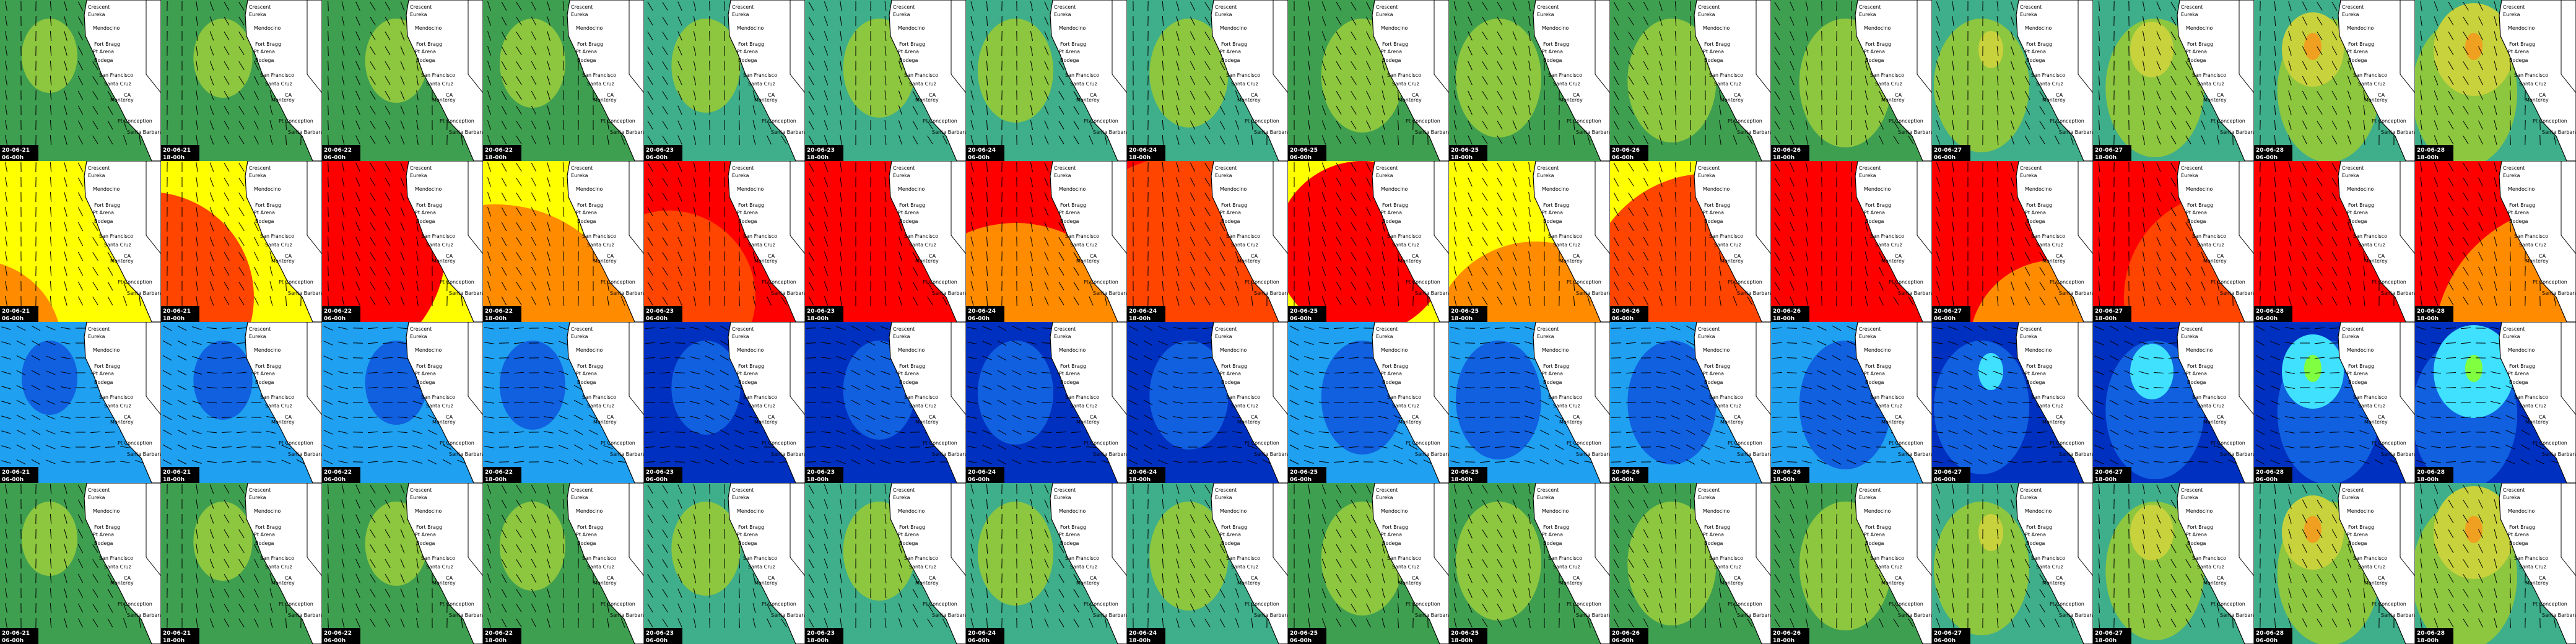 This screenshot has height=644, width=2576. I want to click on place-label: Santa Cruz, so click(761, 84).